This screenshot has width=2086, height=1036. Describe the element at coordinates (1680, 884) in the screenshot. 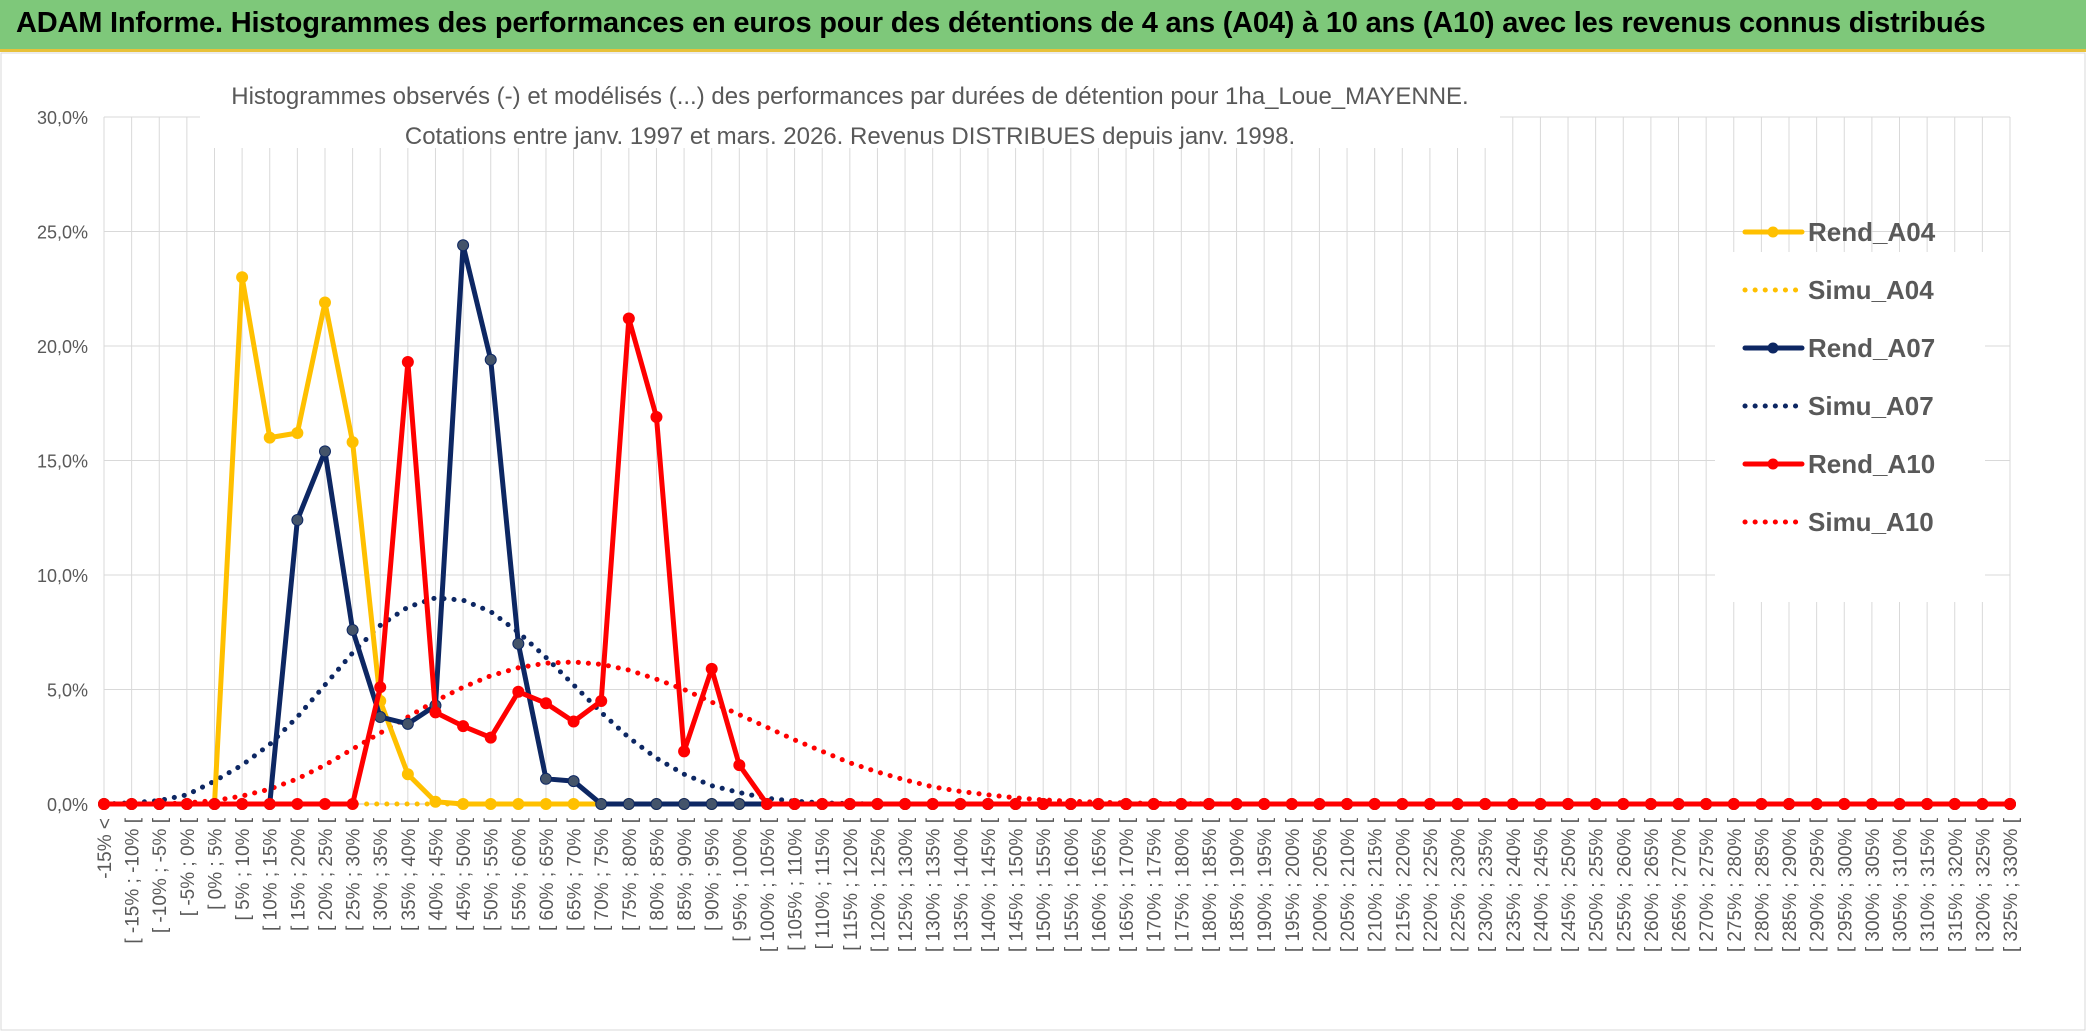

I see `x-tick-label: [ 265% ; 270% [` at that location.